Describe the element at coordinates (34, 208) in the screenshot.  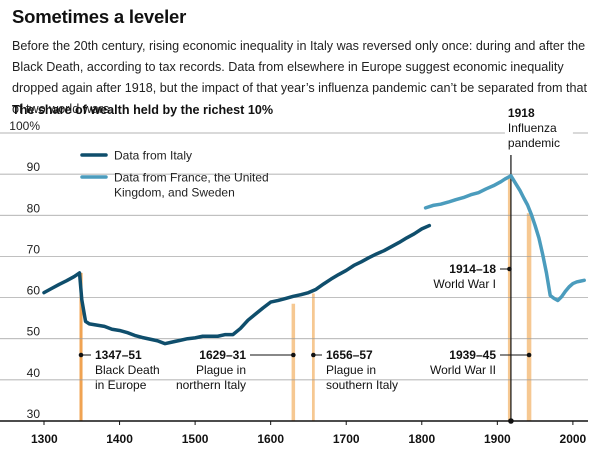
I see `y-tick-label-2: 80` at that location.